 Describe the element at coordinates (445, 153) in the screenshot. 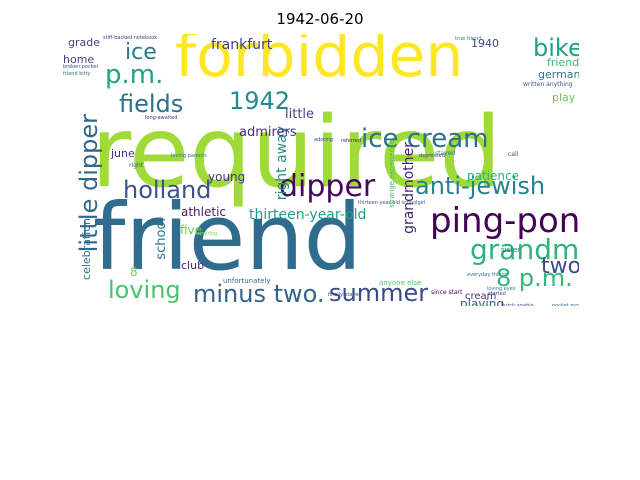

I see `word-stayed: stayed` at that location.